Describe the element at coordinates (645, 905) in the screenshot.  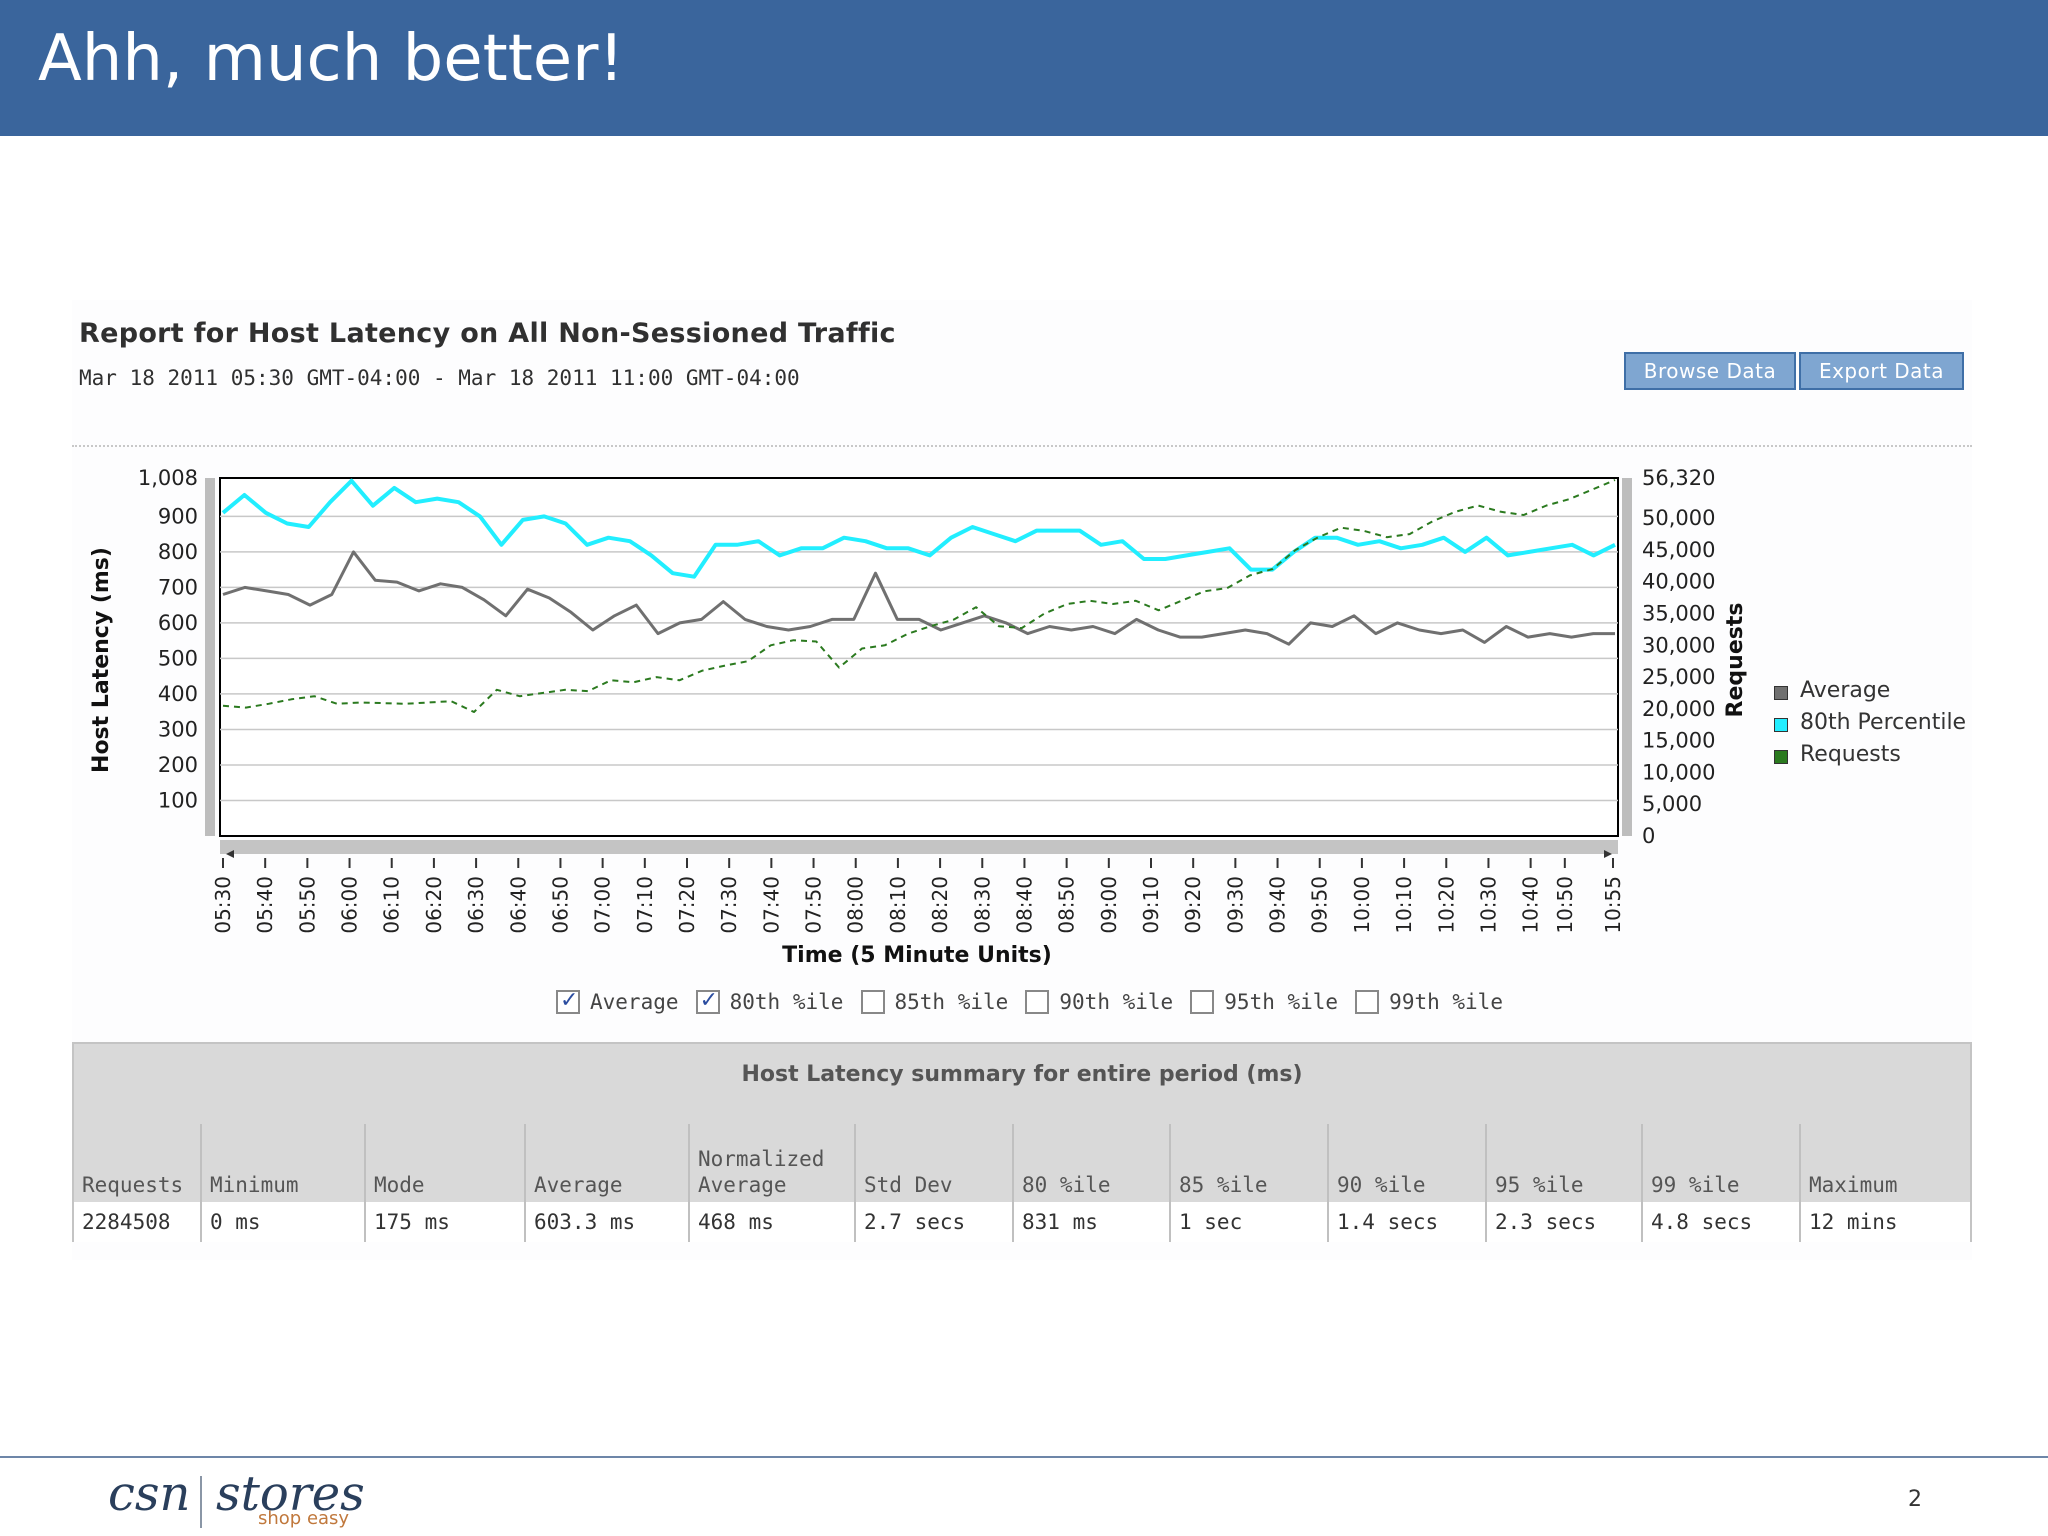
I see `x-tick-label: 07:10` at that location.